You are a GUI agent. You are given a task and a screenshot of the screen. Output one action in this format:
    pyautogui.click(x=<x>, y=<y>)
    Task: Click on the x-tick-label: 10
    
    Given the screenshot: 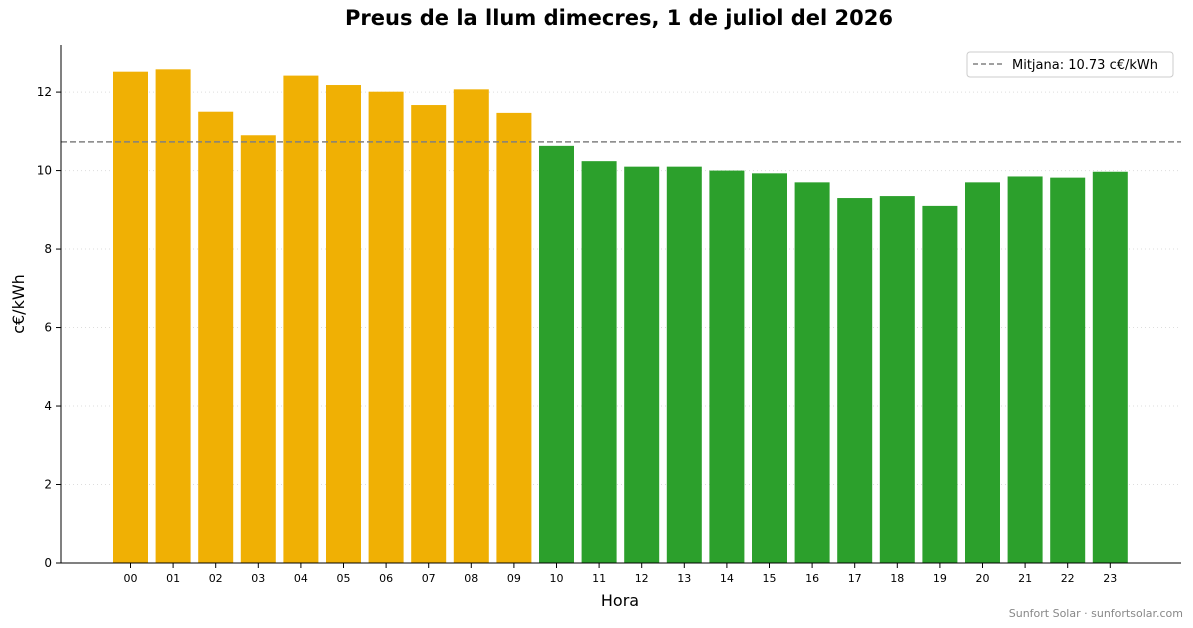 What is the action you would take?
    pyautogui.click(x=557, y=578)
    